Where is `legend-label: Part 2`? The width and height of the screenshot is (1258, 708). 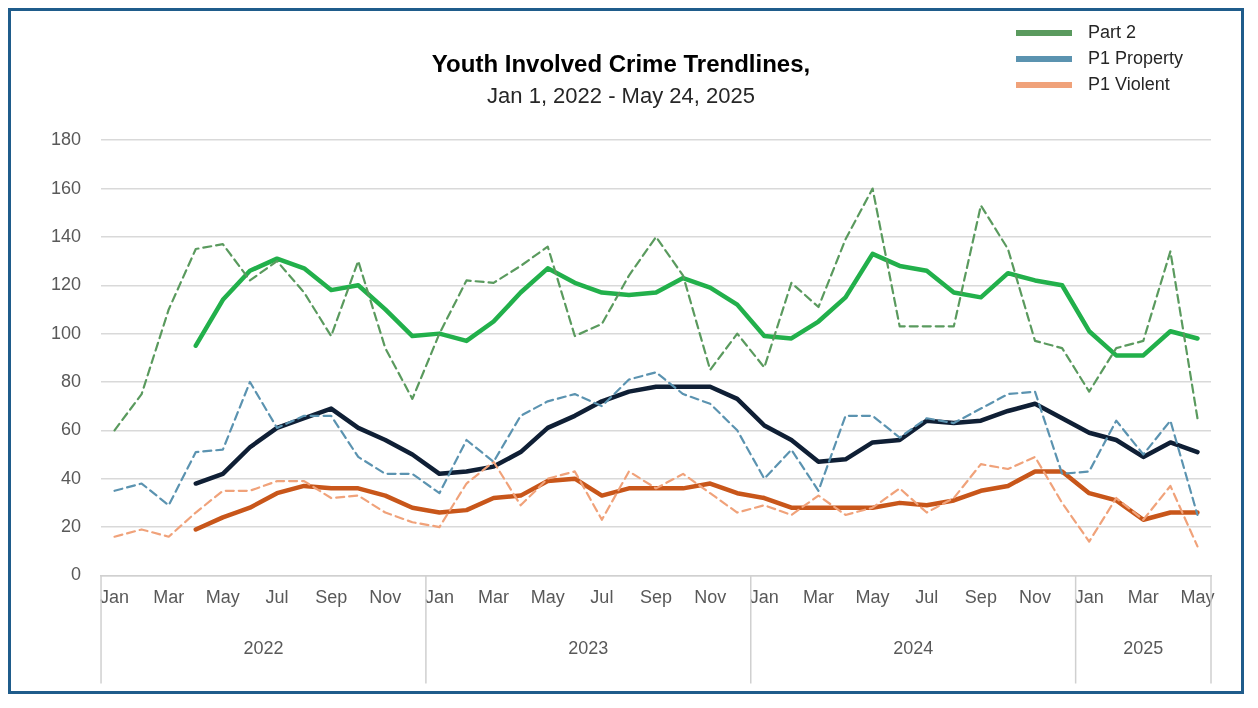 legend-label: Part 2 is located at coordinates (1112, 31).